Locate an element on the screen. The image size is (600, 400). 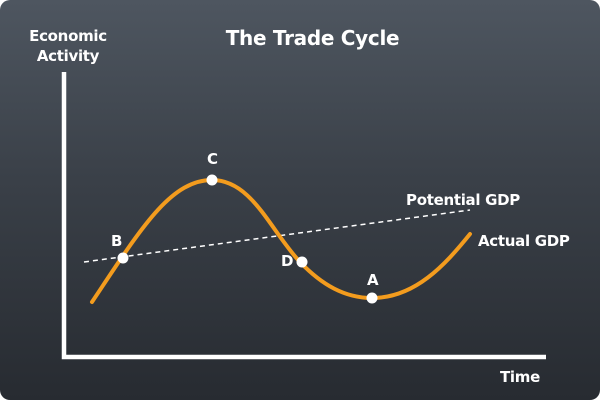
point-c-label: C is located at coordinates (212, 159).